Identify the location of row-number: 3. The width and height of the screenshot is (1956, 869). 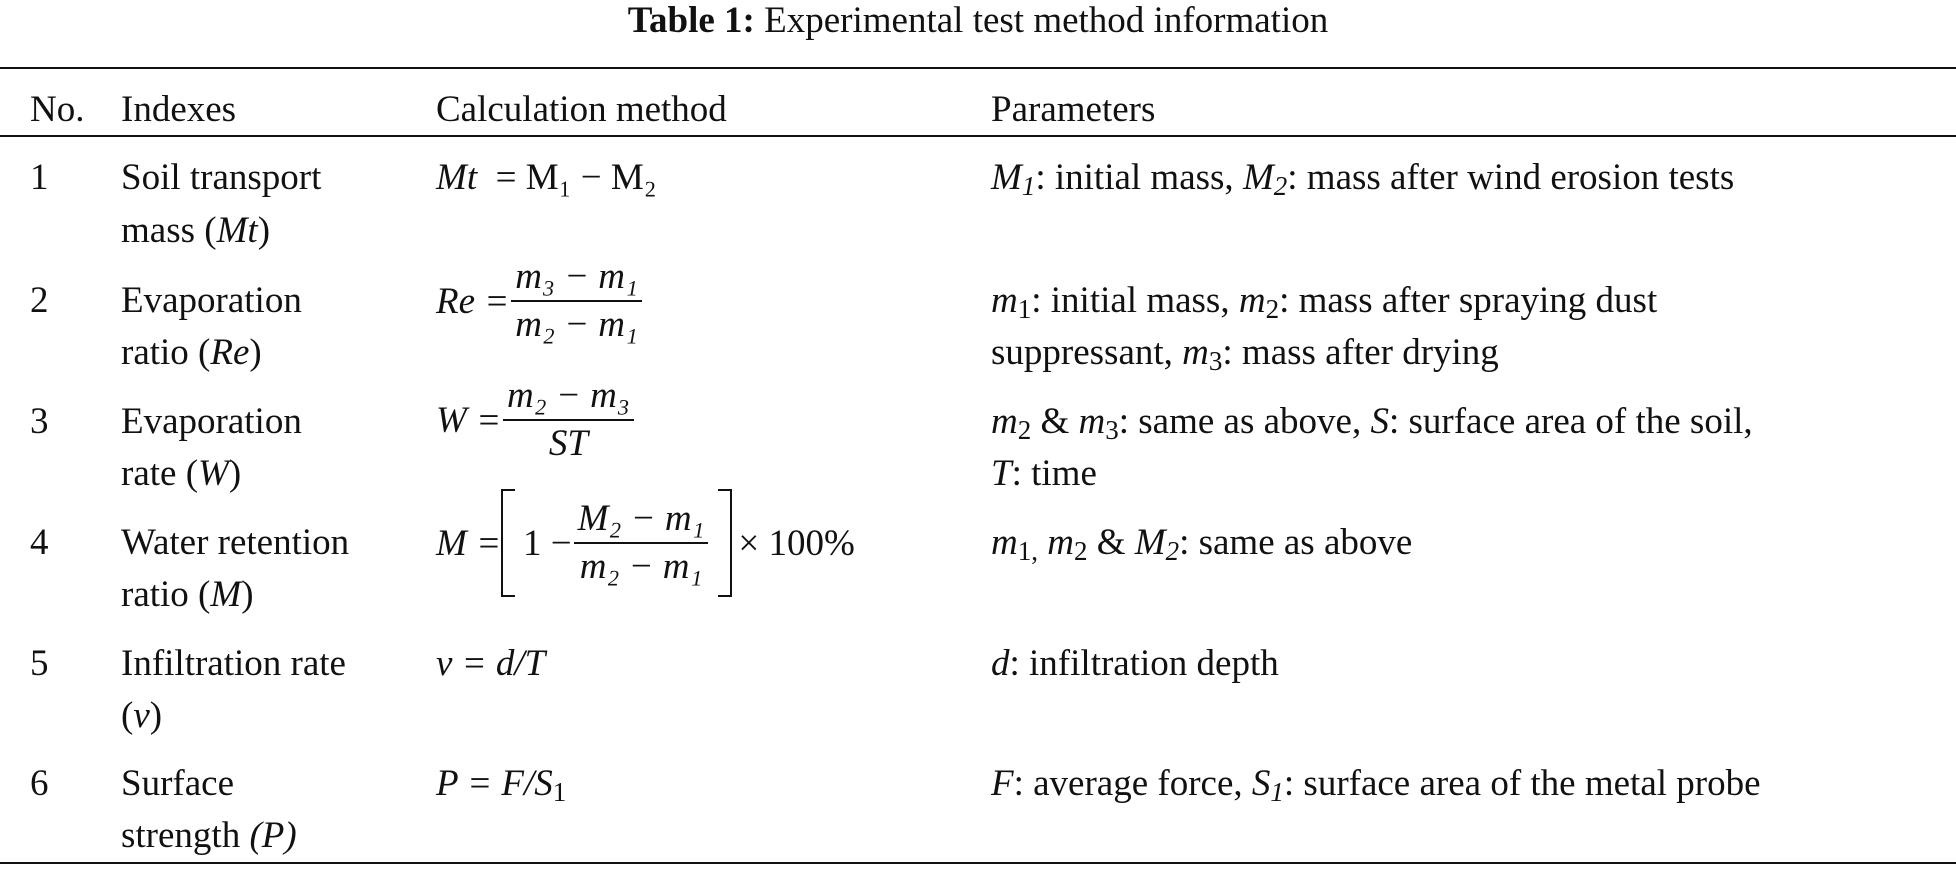
(39, 421).